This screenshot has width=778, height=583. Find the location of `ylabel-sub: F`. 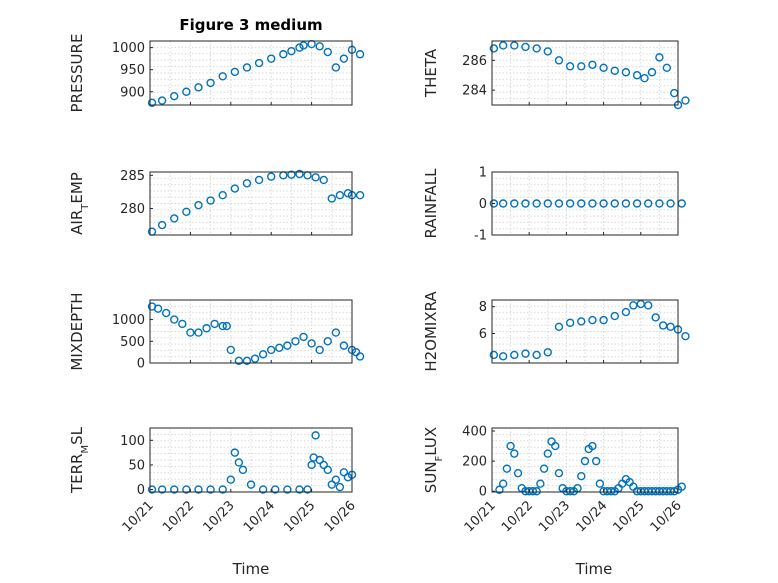

ylabel-sub: F is located at coordinates (439, 458).